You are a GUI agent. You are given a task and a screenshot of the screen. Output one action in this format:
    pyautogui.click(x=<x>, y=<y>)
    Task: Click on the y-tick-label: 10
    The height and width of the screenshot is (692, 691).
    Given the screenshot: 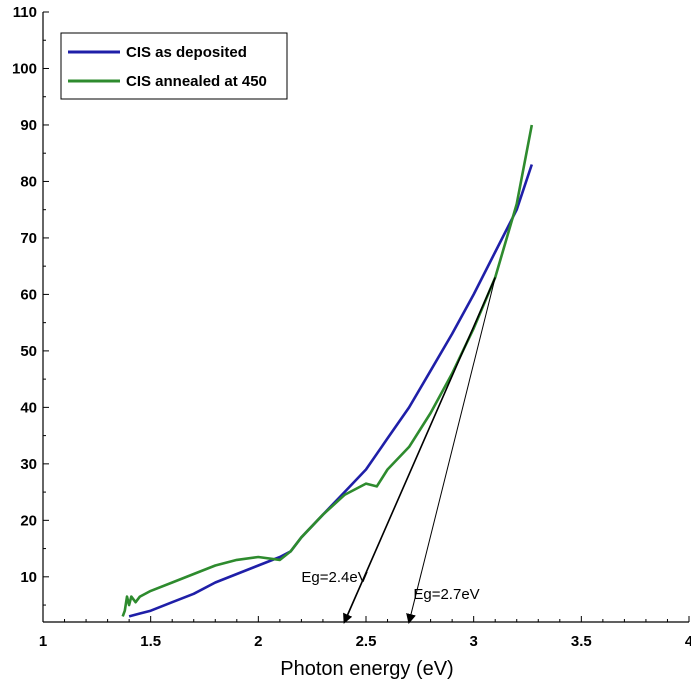 What is the action you would take?
    pyautogui.click(x=28, y=577)
    